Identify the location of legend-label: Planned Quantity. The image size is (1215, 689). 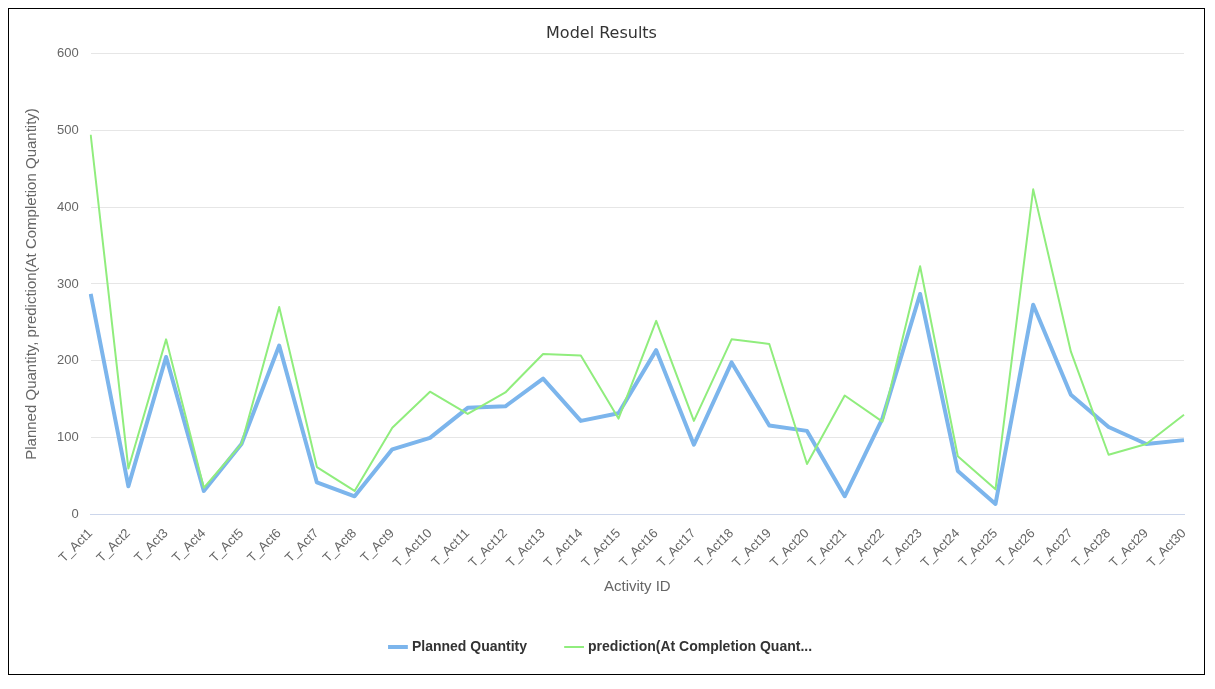
(469, 645).